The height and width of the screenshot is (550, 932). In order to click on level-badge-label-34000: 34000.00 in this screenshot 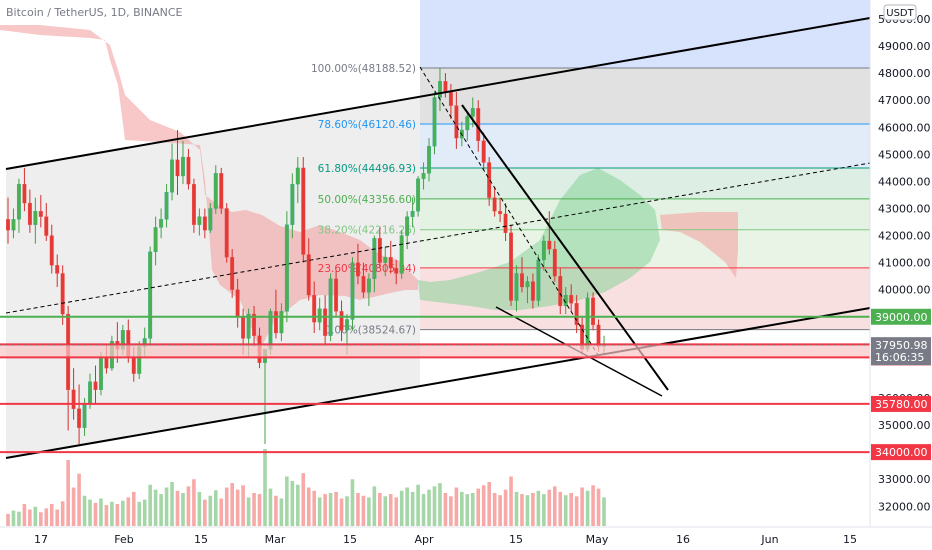, I will do `click(901, 452)`.